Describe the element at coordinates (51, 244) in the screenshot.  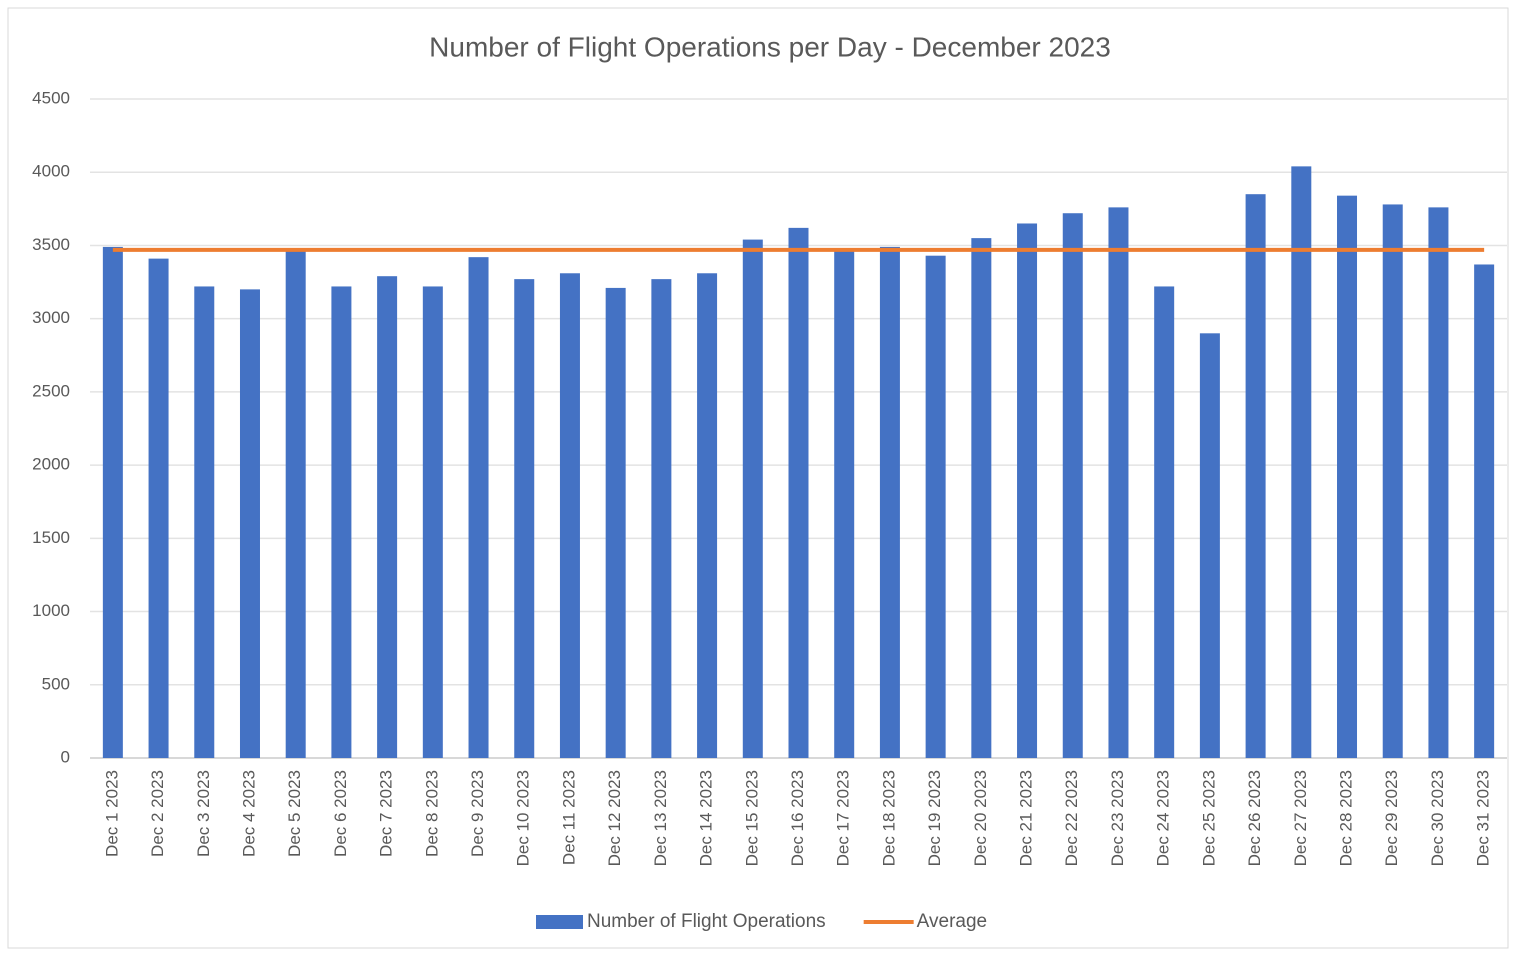
I see `y-tick-label: 3500` at that location.